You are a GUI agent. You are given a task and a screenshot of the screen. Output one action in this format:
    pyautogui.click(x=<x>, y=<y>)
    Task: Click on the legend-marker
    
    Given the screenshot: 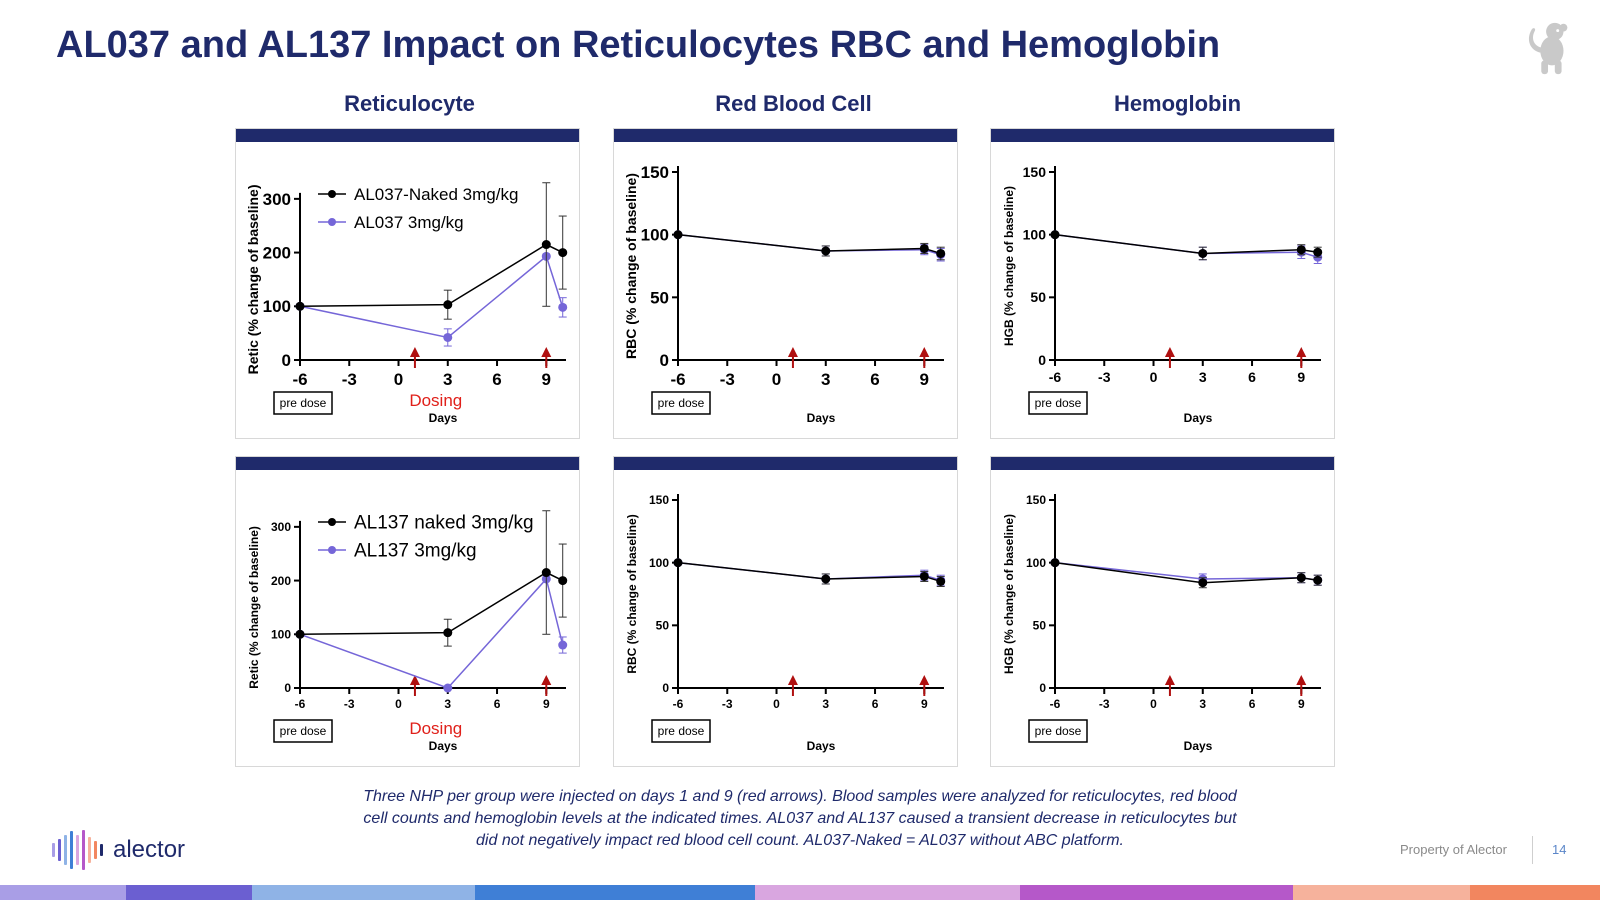 What is the action you would take?
    pyautogui.click(x=332, y=522)
    